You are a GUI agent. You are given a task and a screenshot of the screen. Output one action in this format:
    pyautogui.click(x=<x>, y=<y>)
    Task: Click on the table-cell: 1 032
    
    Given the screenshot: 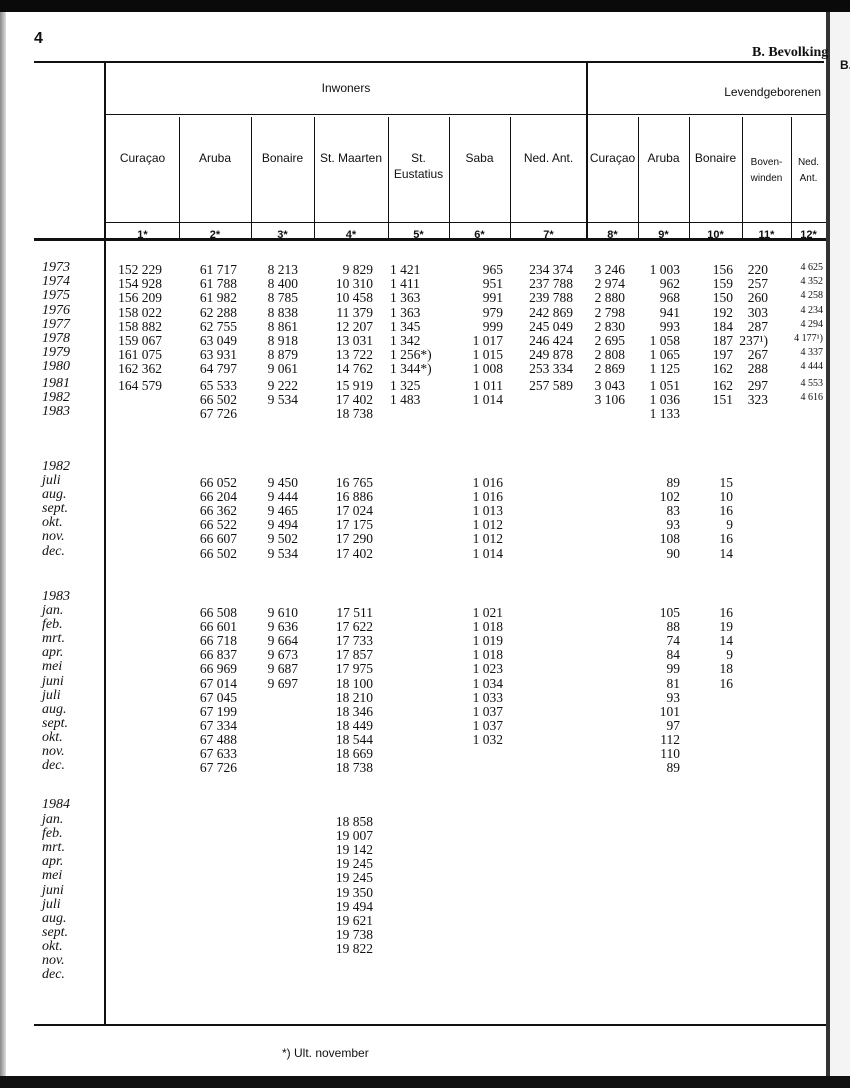 What is the action you would take?
    pyautogui.click(x=487, y=739)
    